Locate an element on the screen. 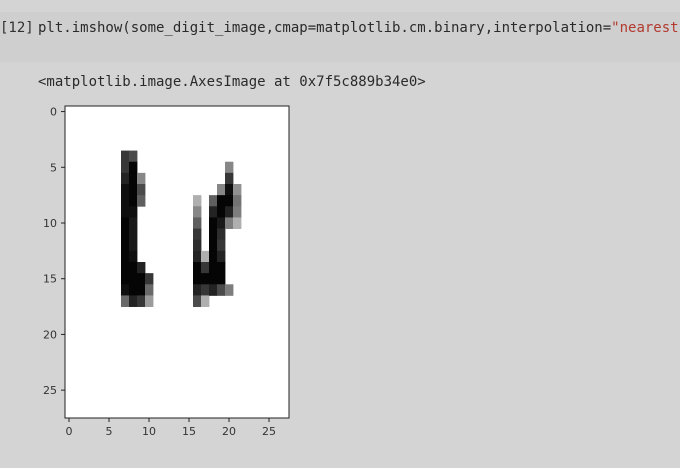 The width and height of the screenshot is (680, 468). y-tick-label: 10 is located at coordinates (50, 223).